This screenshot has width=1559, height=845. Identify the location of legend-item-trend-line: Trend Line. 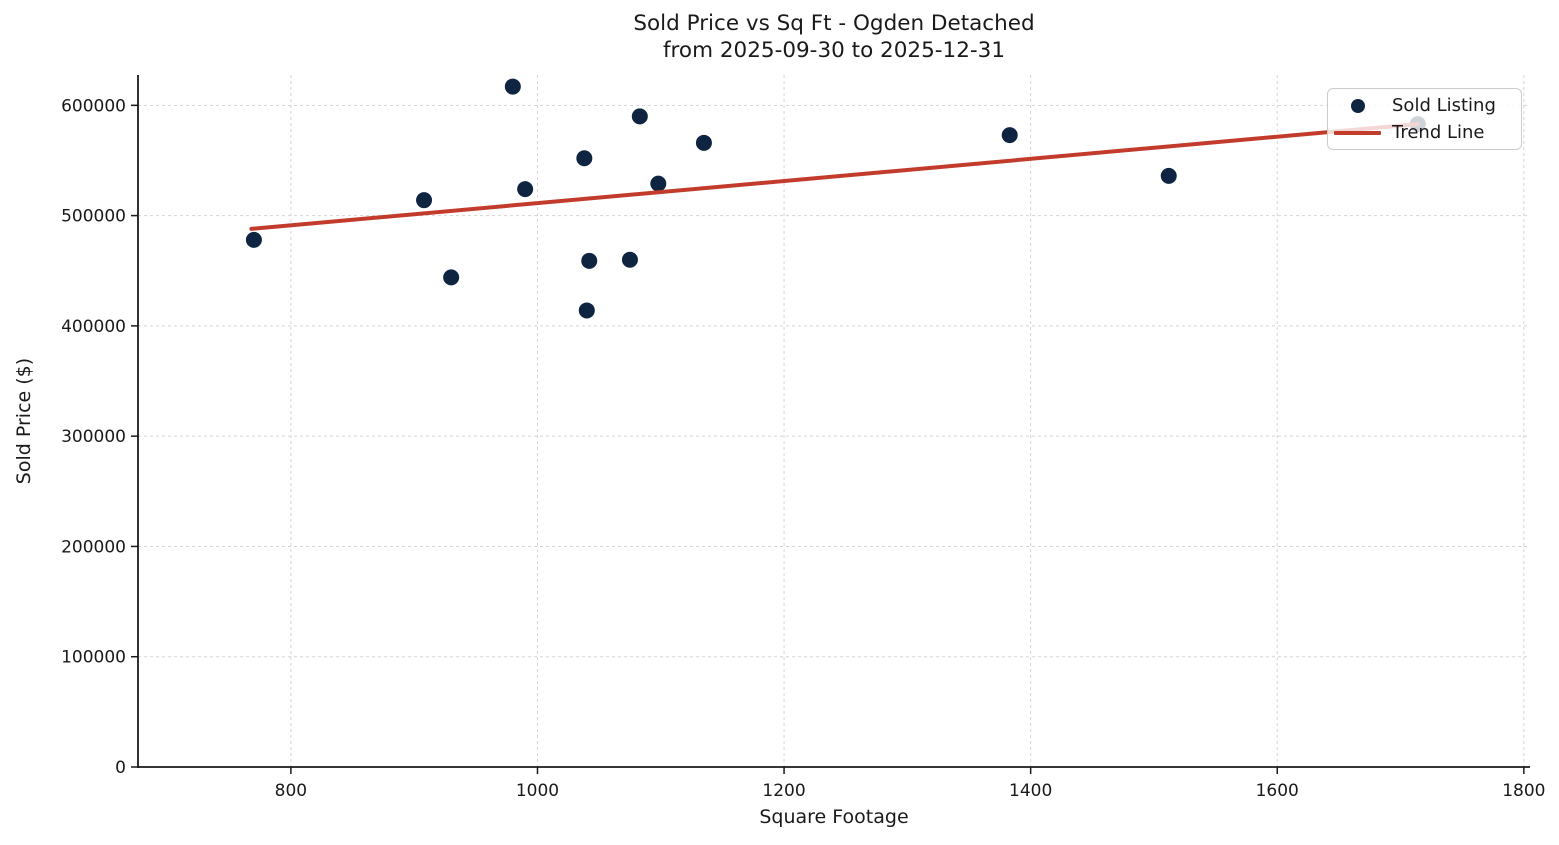
(1424, 132).